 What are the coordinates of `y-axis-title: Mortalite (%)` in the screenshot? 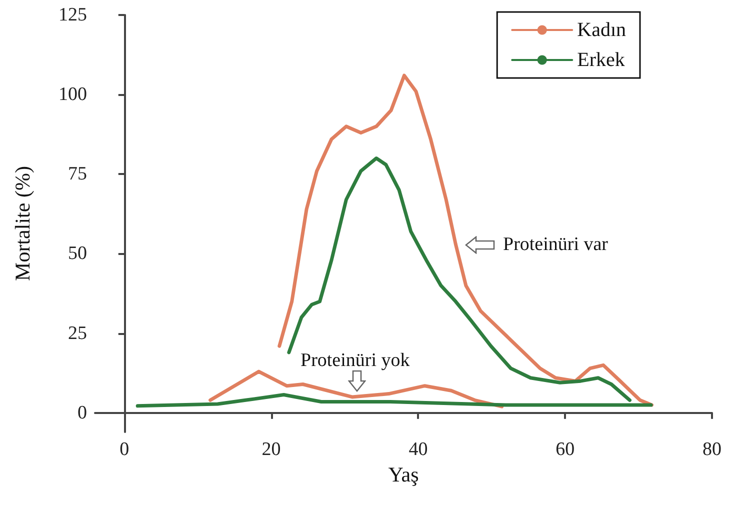 It's located at (22, 223).